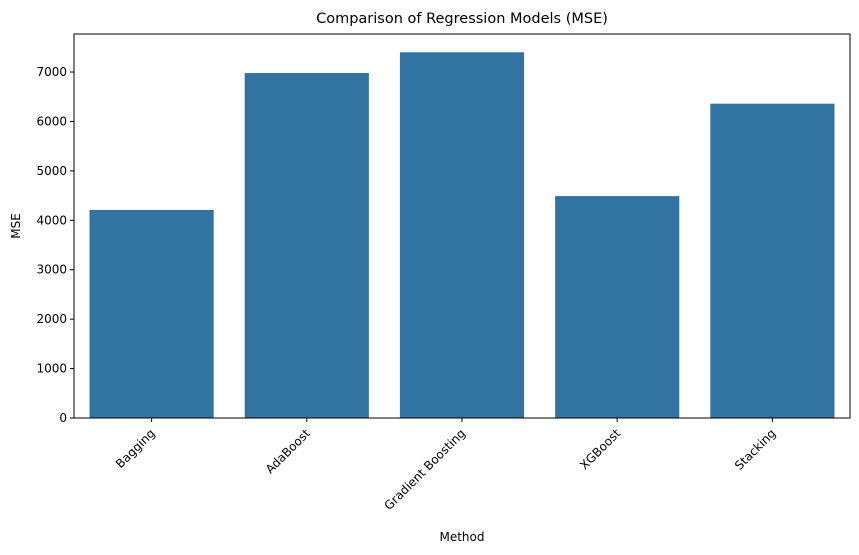 Image resolution: width=859 pixels, height=555 pixels. Describe the element at coordinates (755, 449) in the screenshot. I see `x-tick-label: Stacking` at that location.